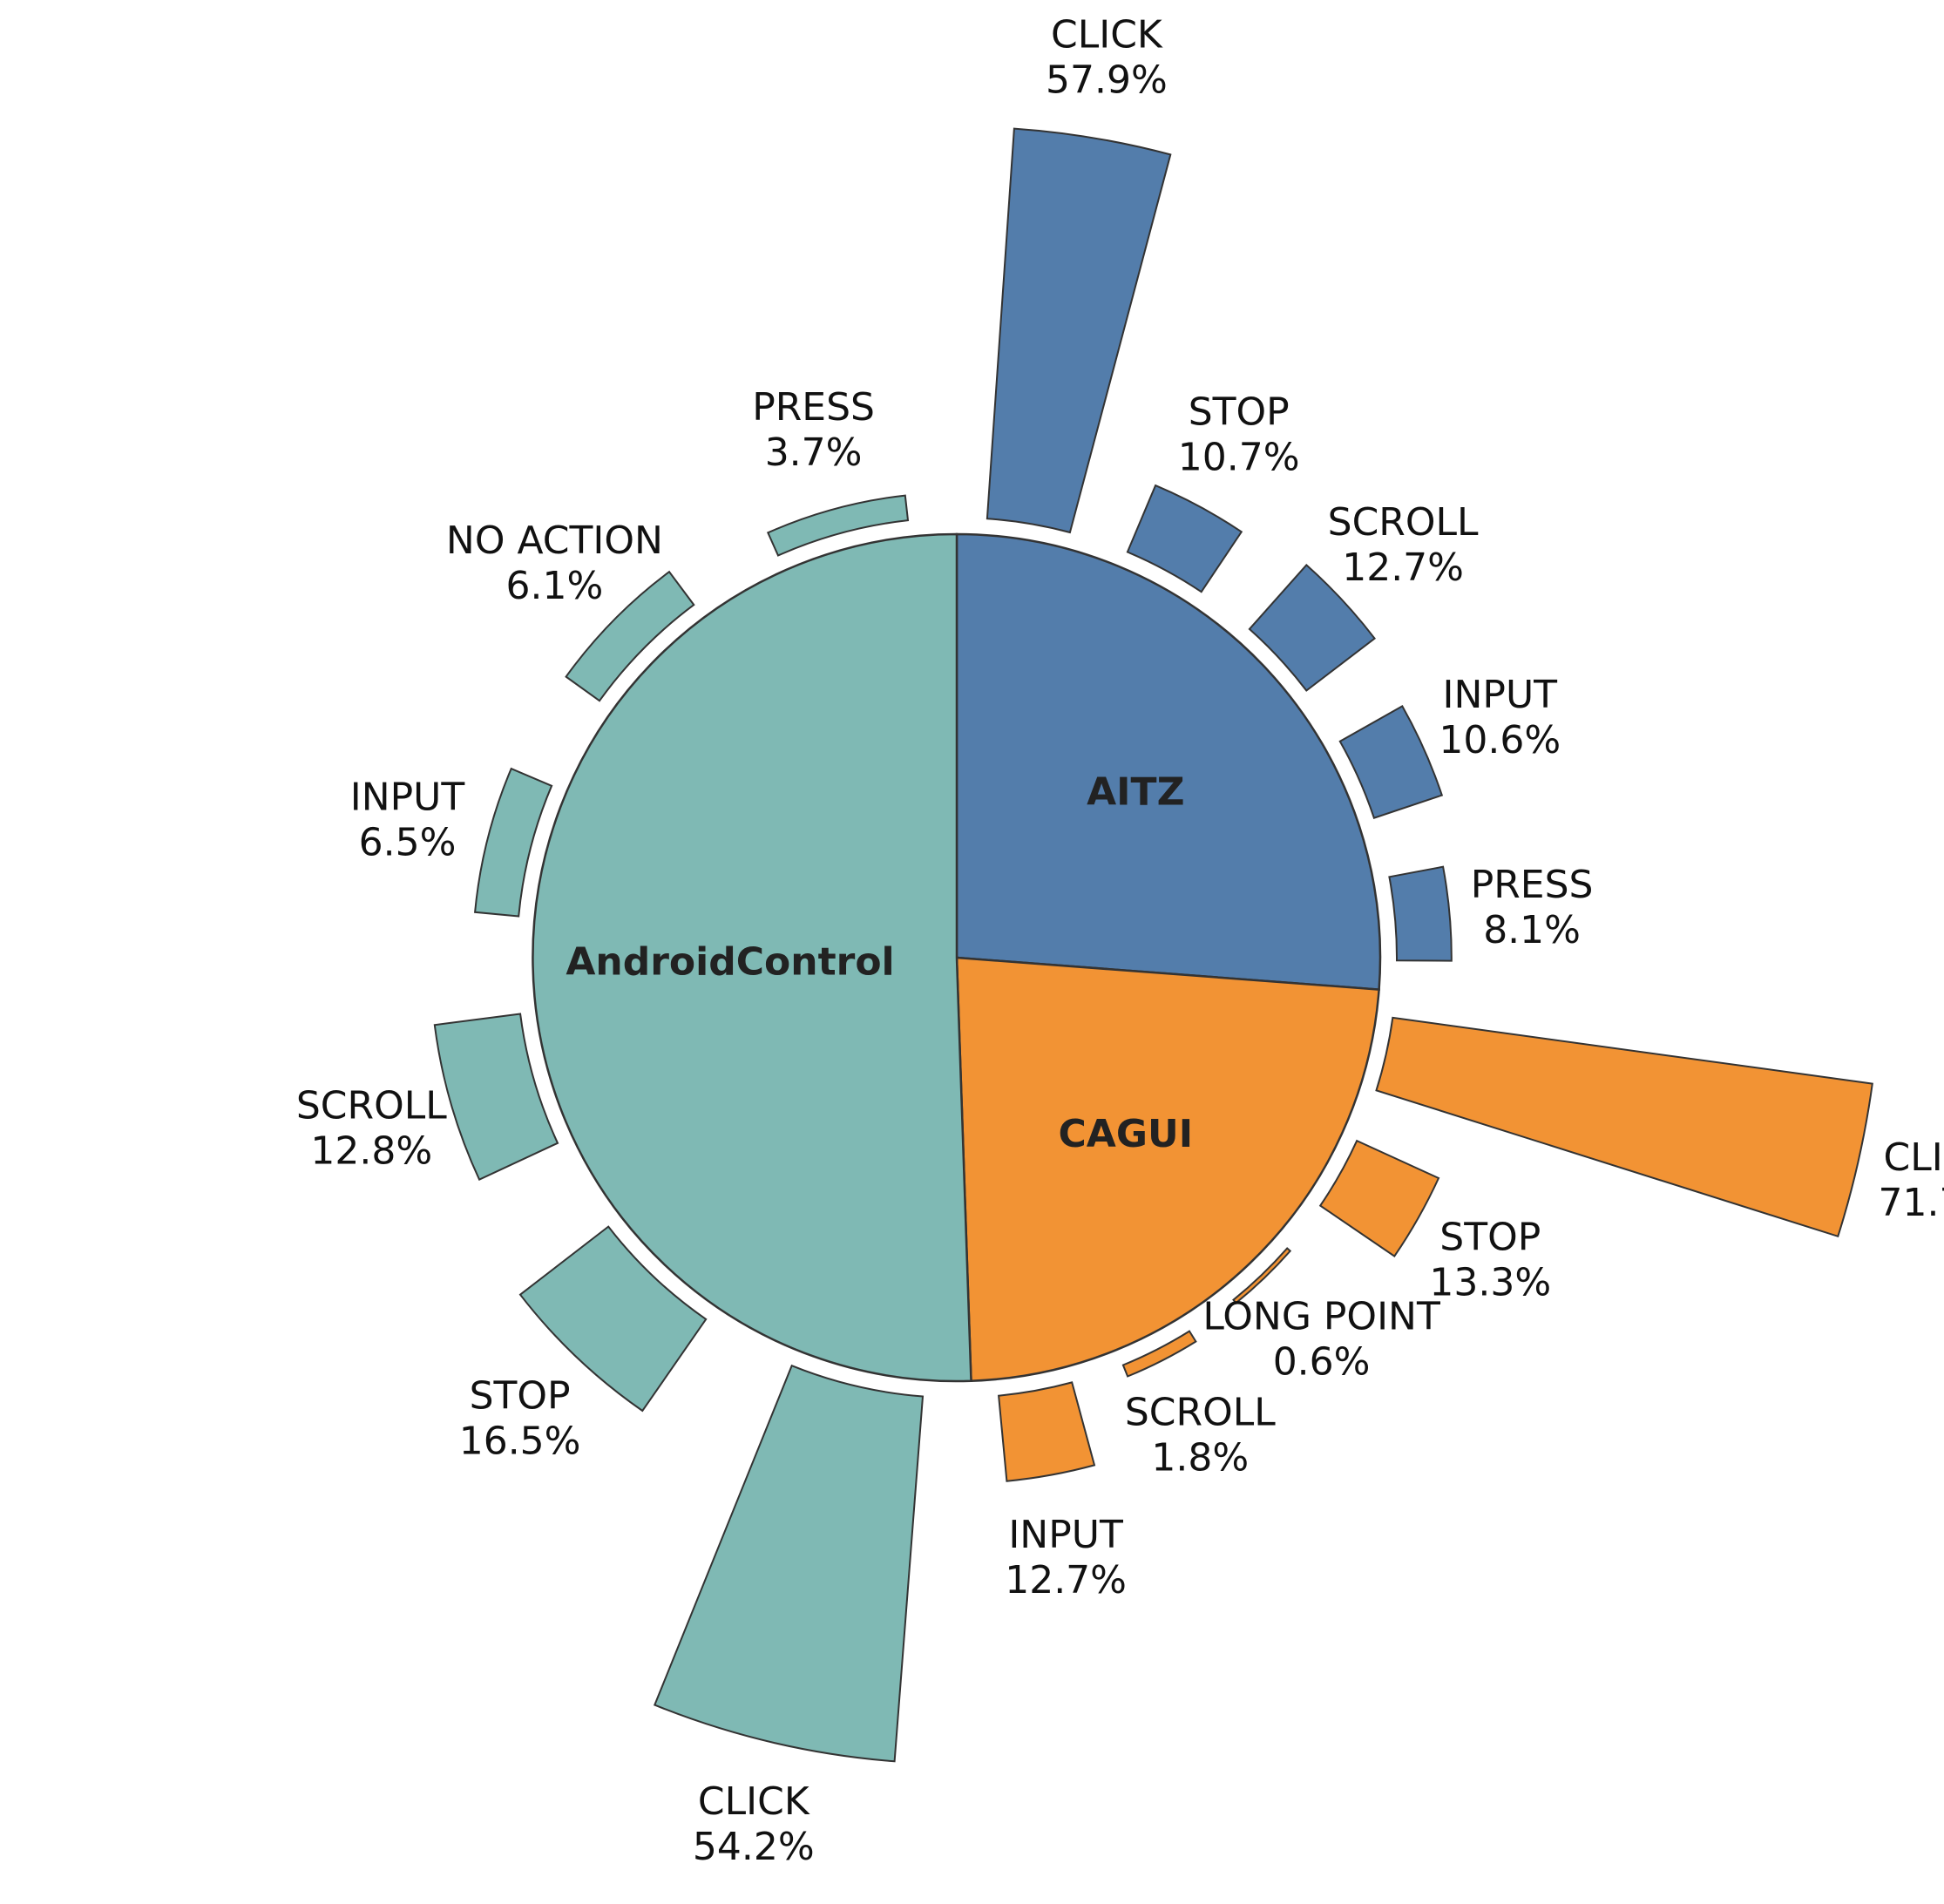 The height and width of the screenshot is (1904, 1944). I want to click on label-aitz-click: CLICK 57.9%, so click(1107, 58).